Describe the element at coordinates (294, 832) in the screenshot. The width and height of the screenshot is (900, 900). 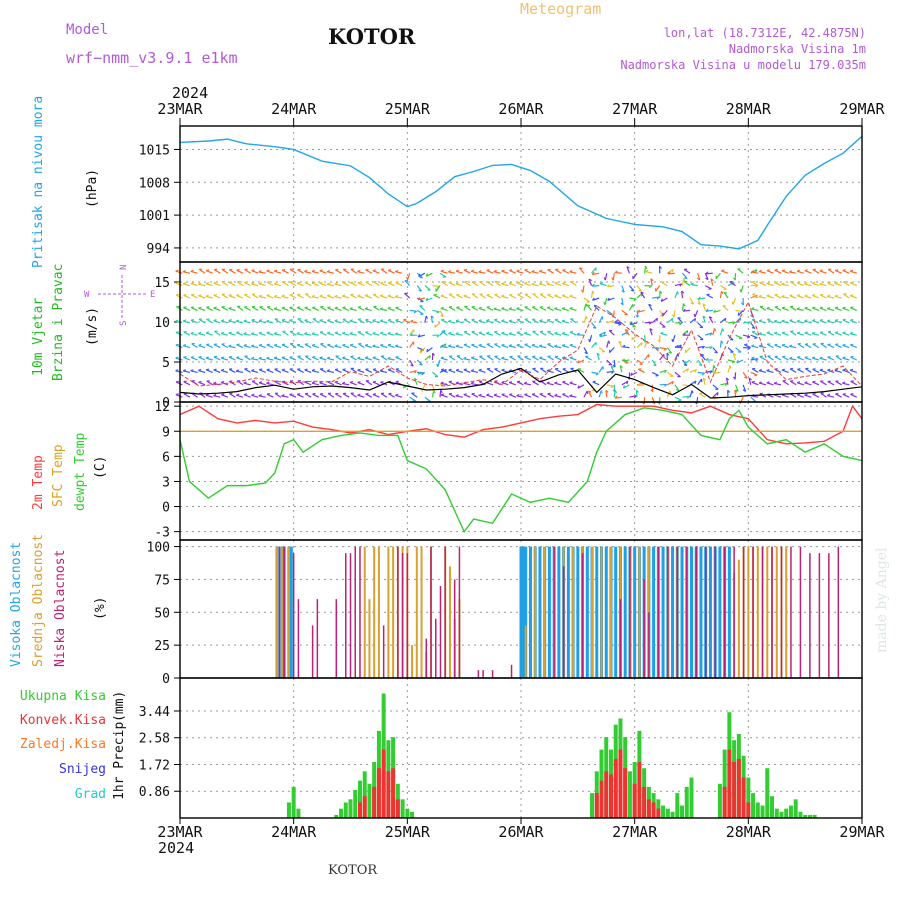
I see `time-tick-bottom: 24MAR` at that location.